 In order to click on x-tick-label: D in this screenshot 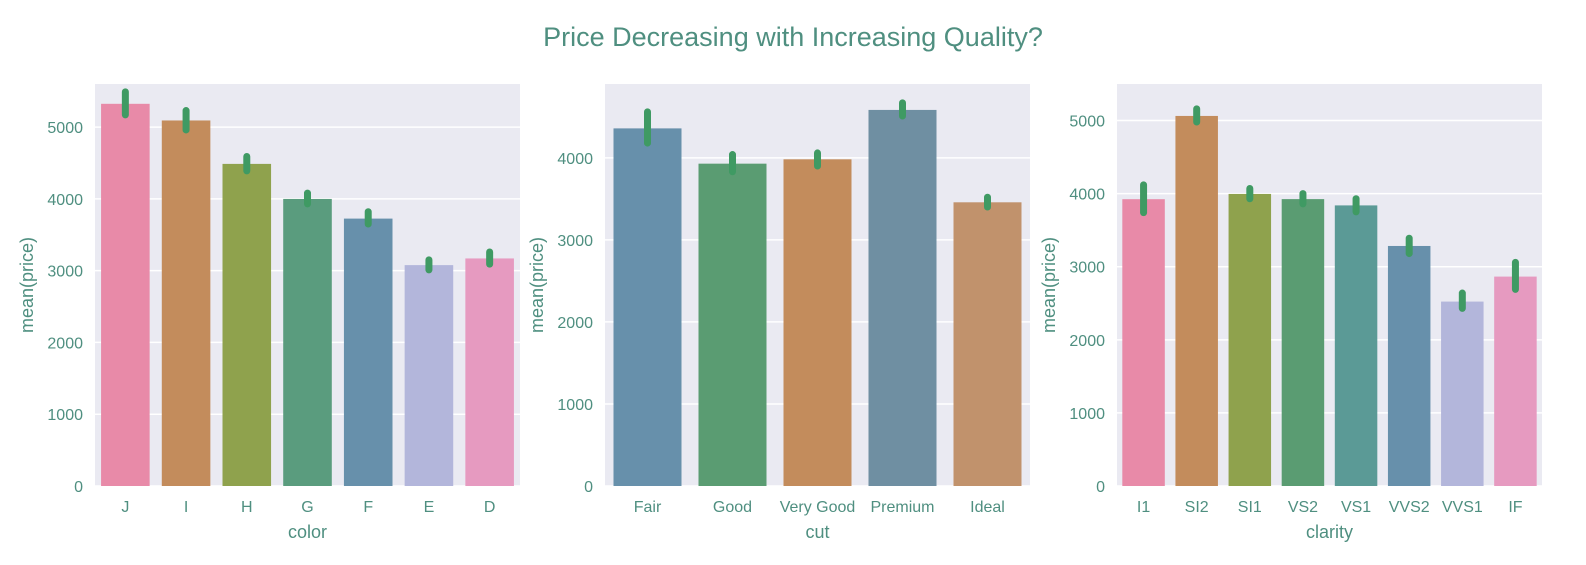, I will do `click(490, 507)`.